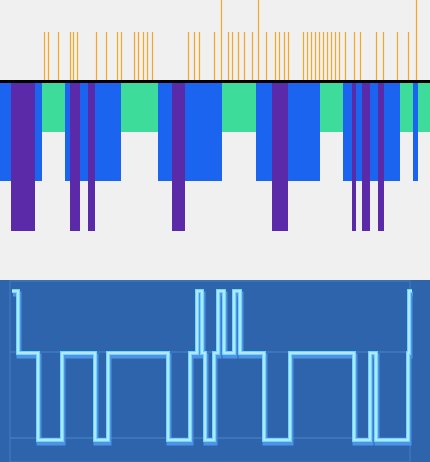  Describe the element at coordinates (215, 81) in the screenshot. I see `baseline` at that location.